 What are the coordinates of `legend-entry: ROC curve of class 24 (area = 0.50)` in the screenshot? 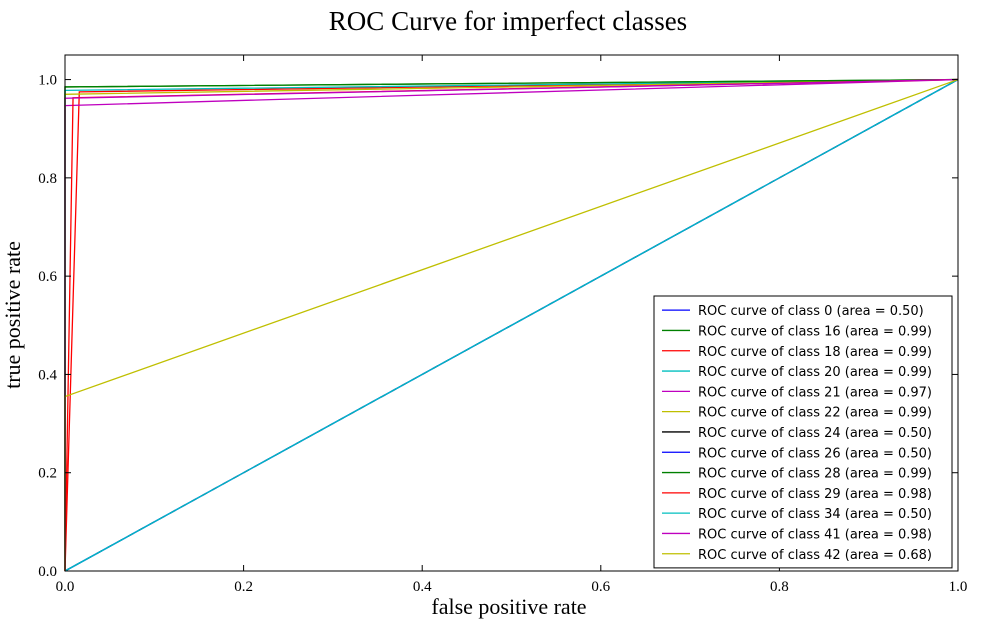 It's located at (815, 433).